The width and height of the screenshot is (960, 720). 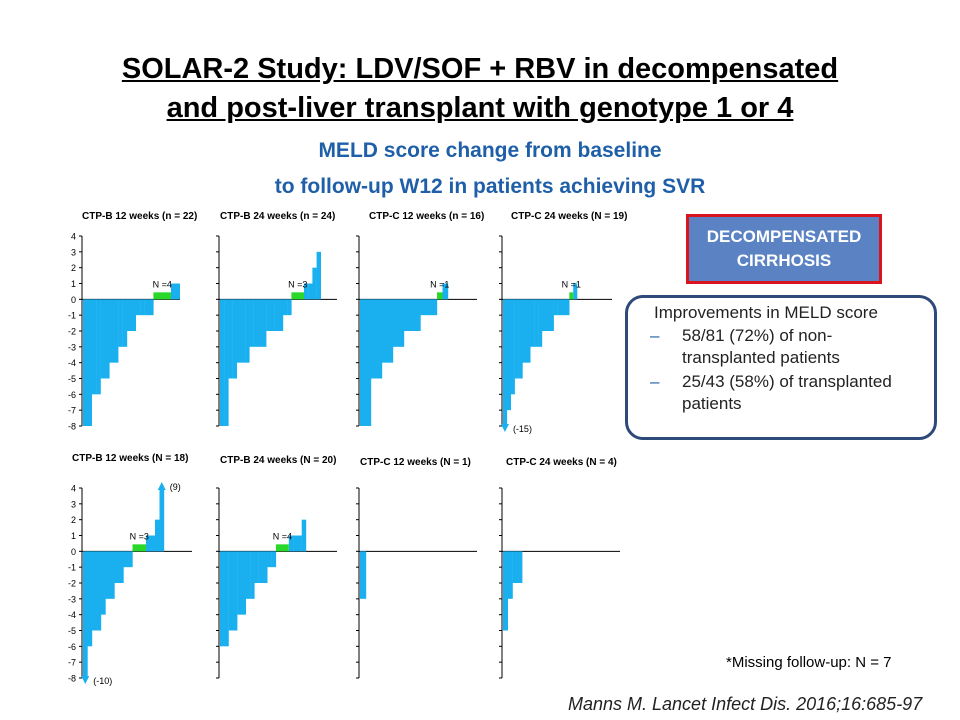 What do you see at coordinates (140, 216) in the screenshot?
I see `chart-label-ctpb-12-top: CTP-B 12 weeks (n = 22)` at bounding box center [140, 216].